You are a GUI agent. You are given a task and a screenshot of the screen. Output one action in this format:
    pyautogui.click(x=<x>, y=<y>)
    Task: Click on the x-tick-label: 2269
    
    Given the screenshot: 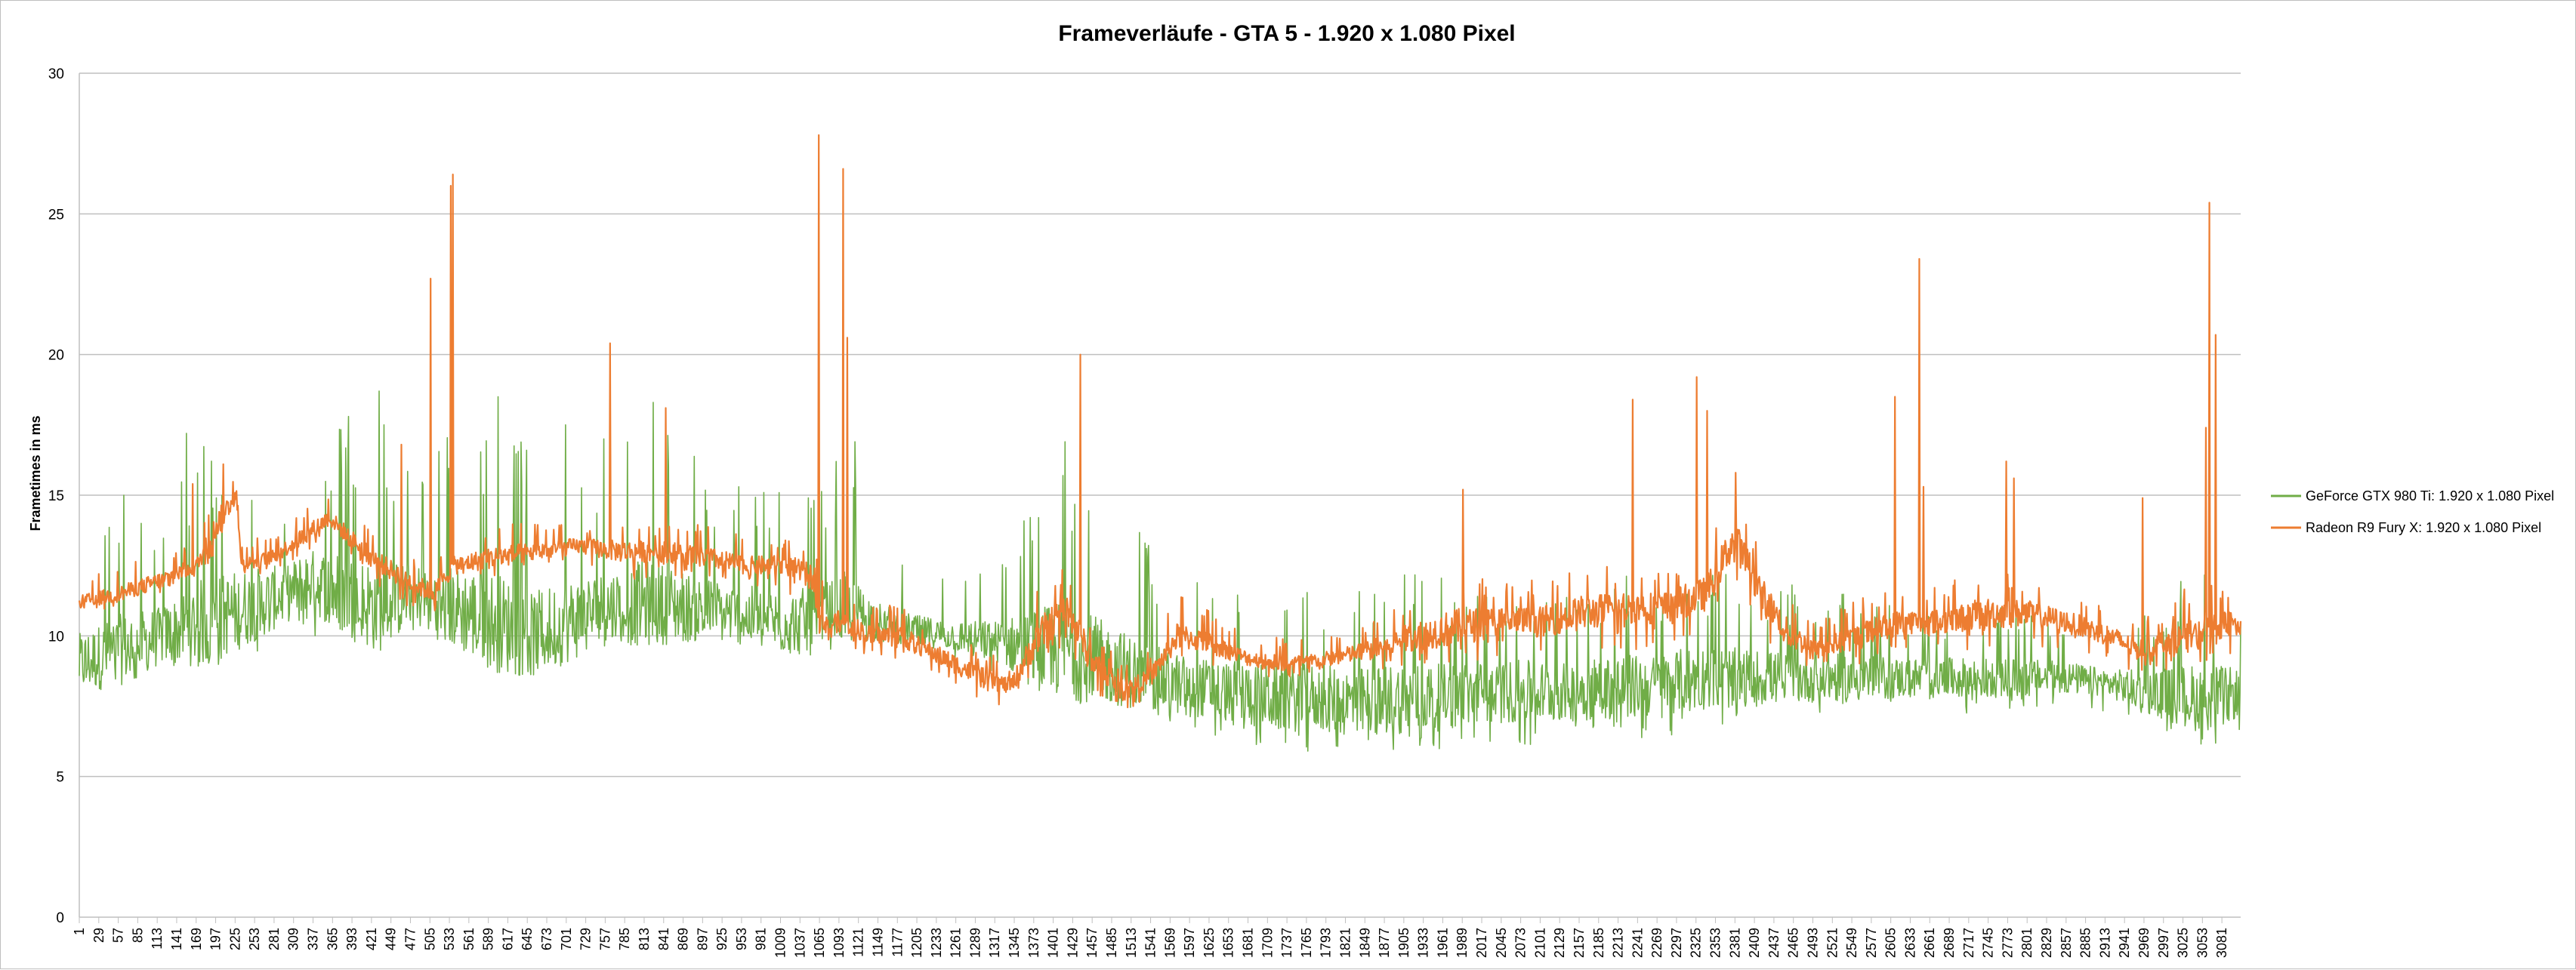 What is the action you would take?
    pyautogui.click(x=1656, y=943)
    